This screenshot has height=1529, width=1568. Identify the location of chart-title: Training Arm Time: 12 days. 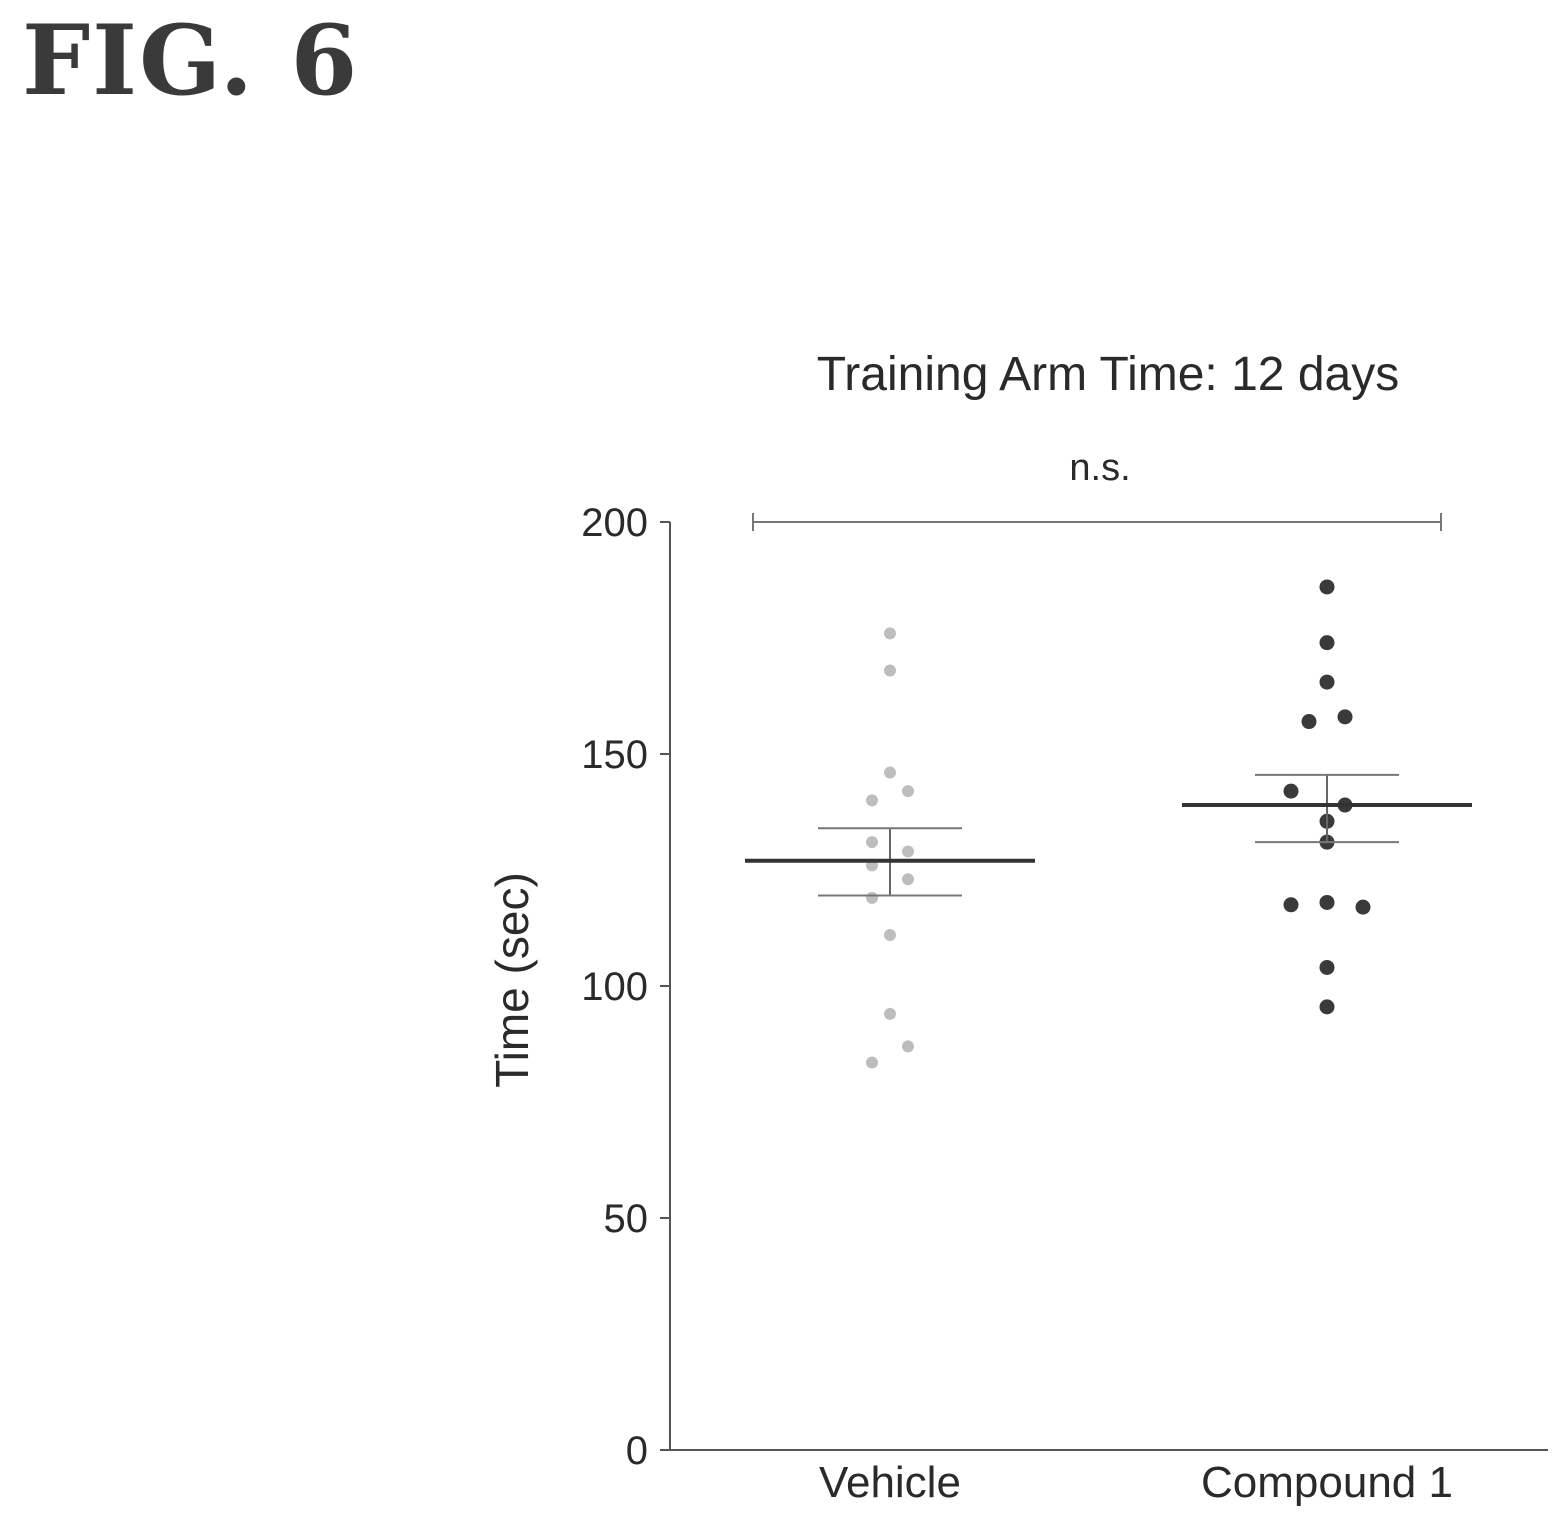
(1108, 374).